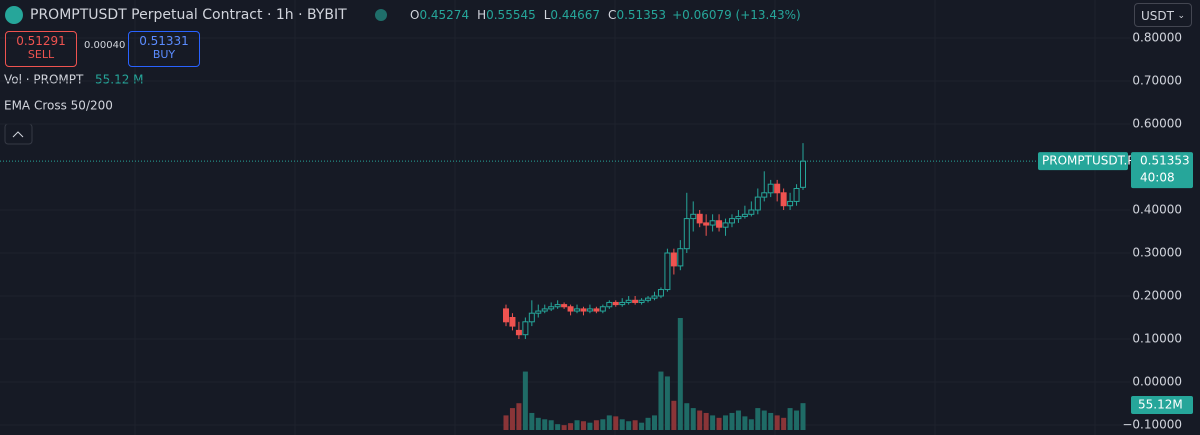 This screenshot has width=1200, height=435. What do you see at coordinates (1157, 296) in the screenshot?
I see `y-tick-label: 0.20000` at bounding box center [1157, 296].